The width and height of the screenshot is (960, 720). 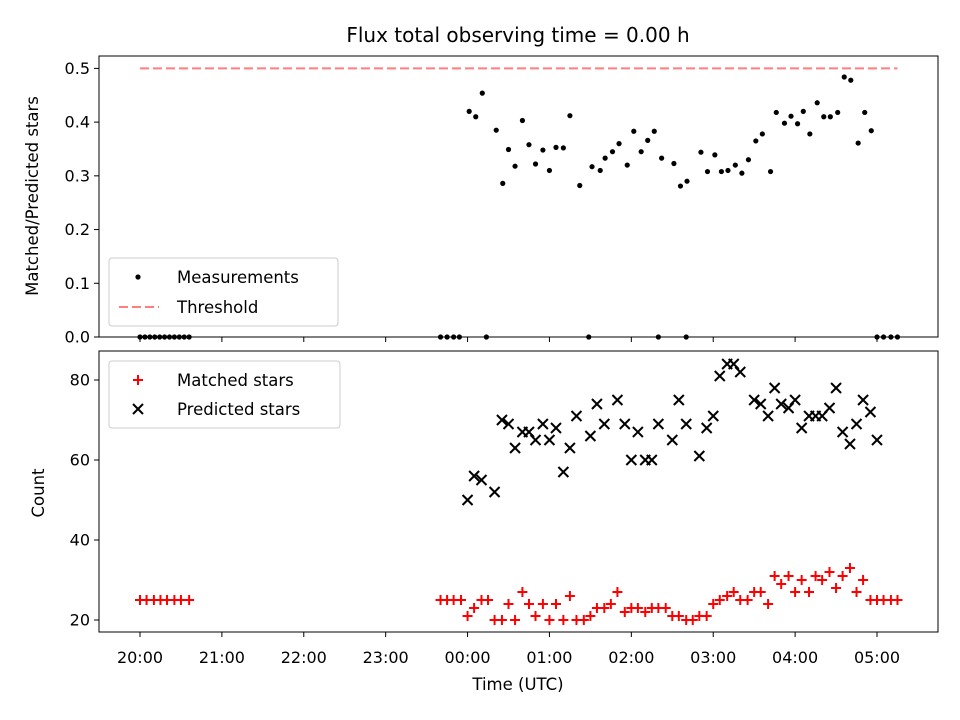 What do you see at coordinates (80, 620) in the screenshot?
I see `count-y-tick-label: 20` at bounding box center [80, 620].